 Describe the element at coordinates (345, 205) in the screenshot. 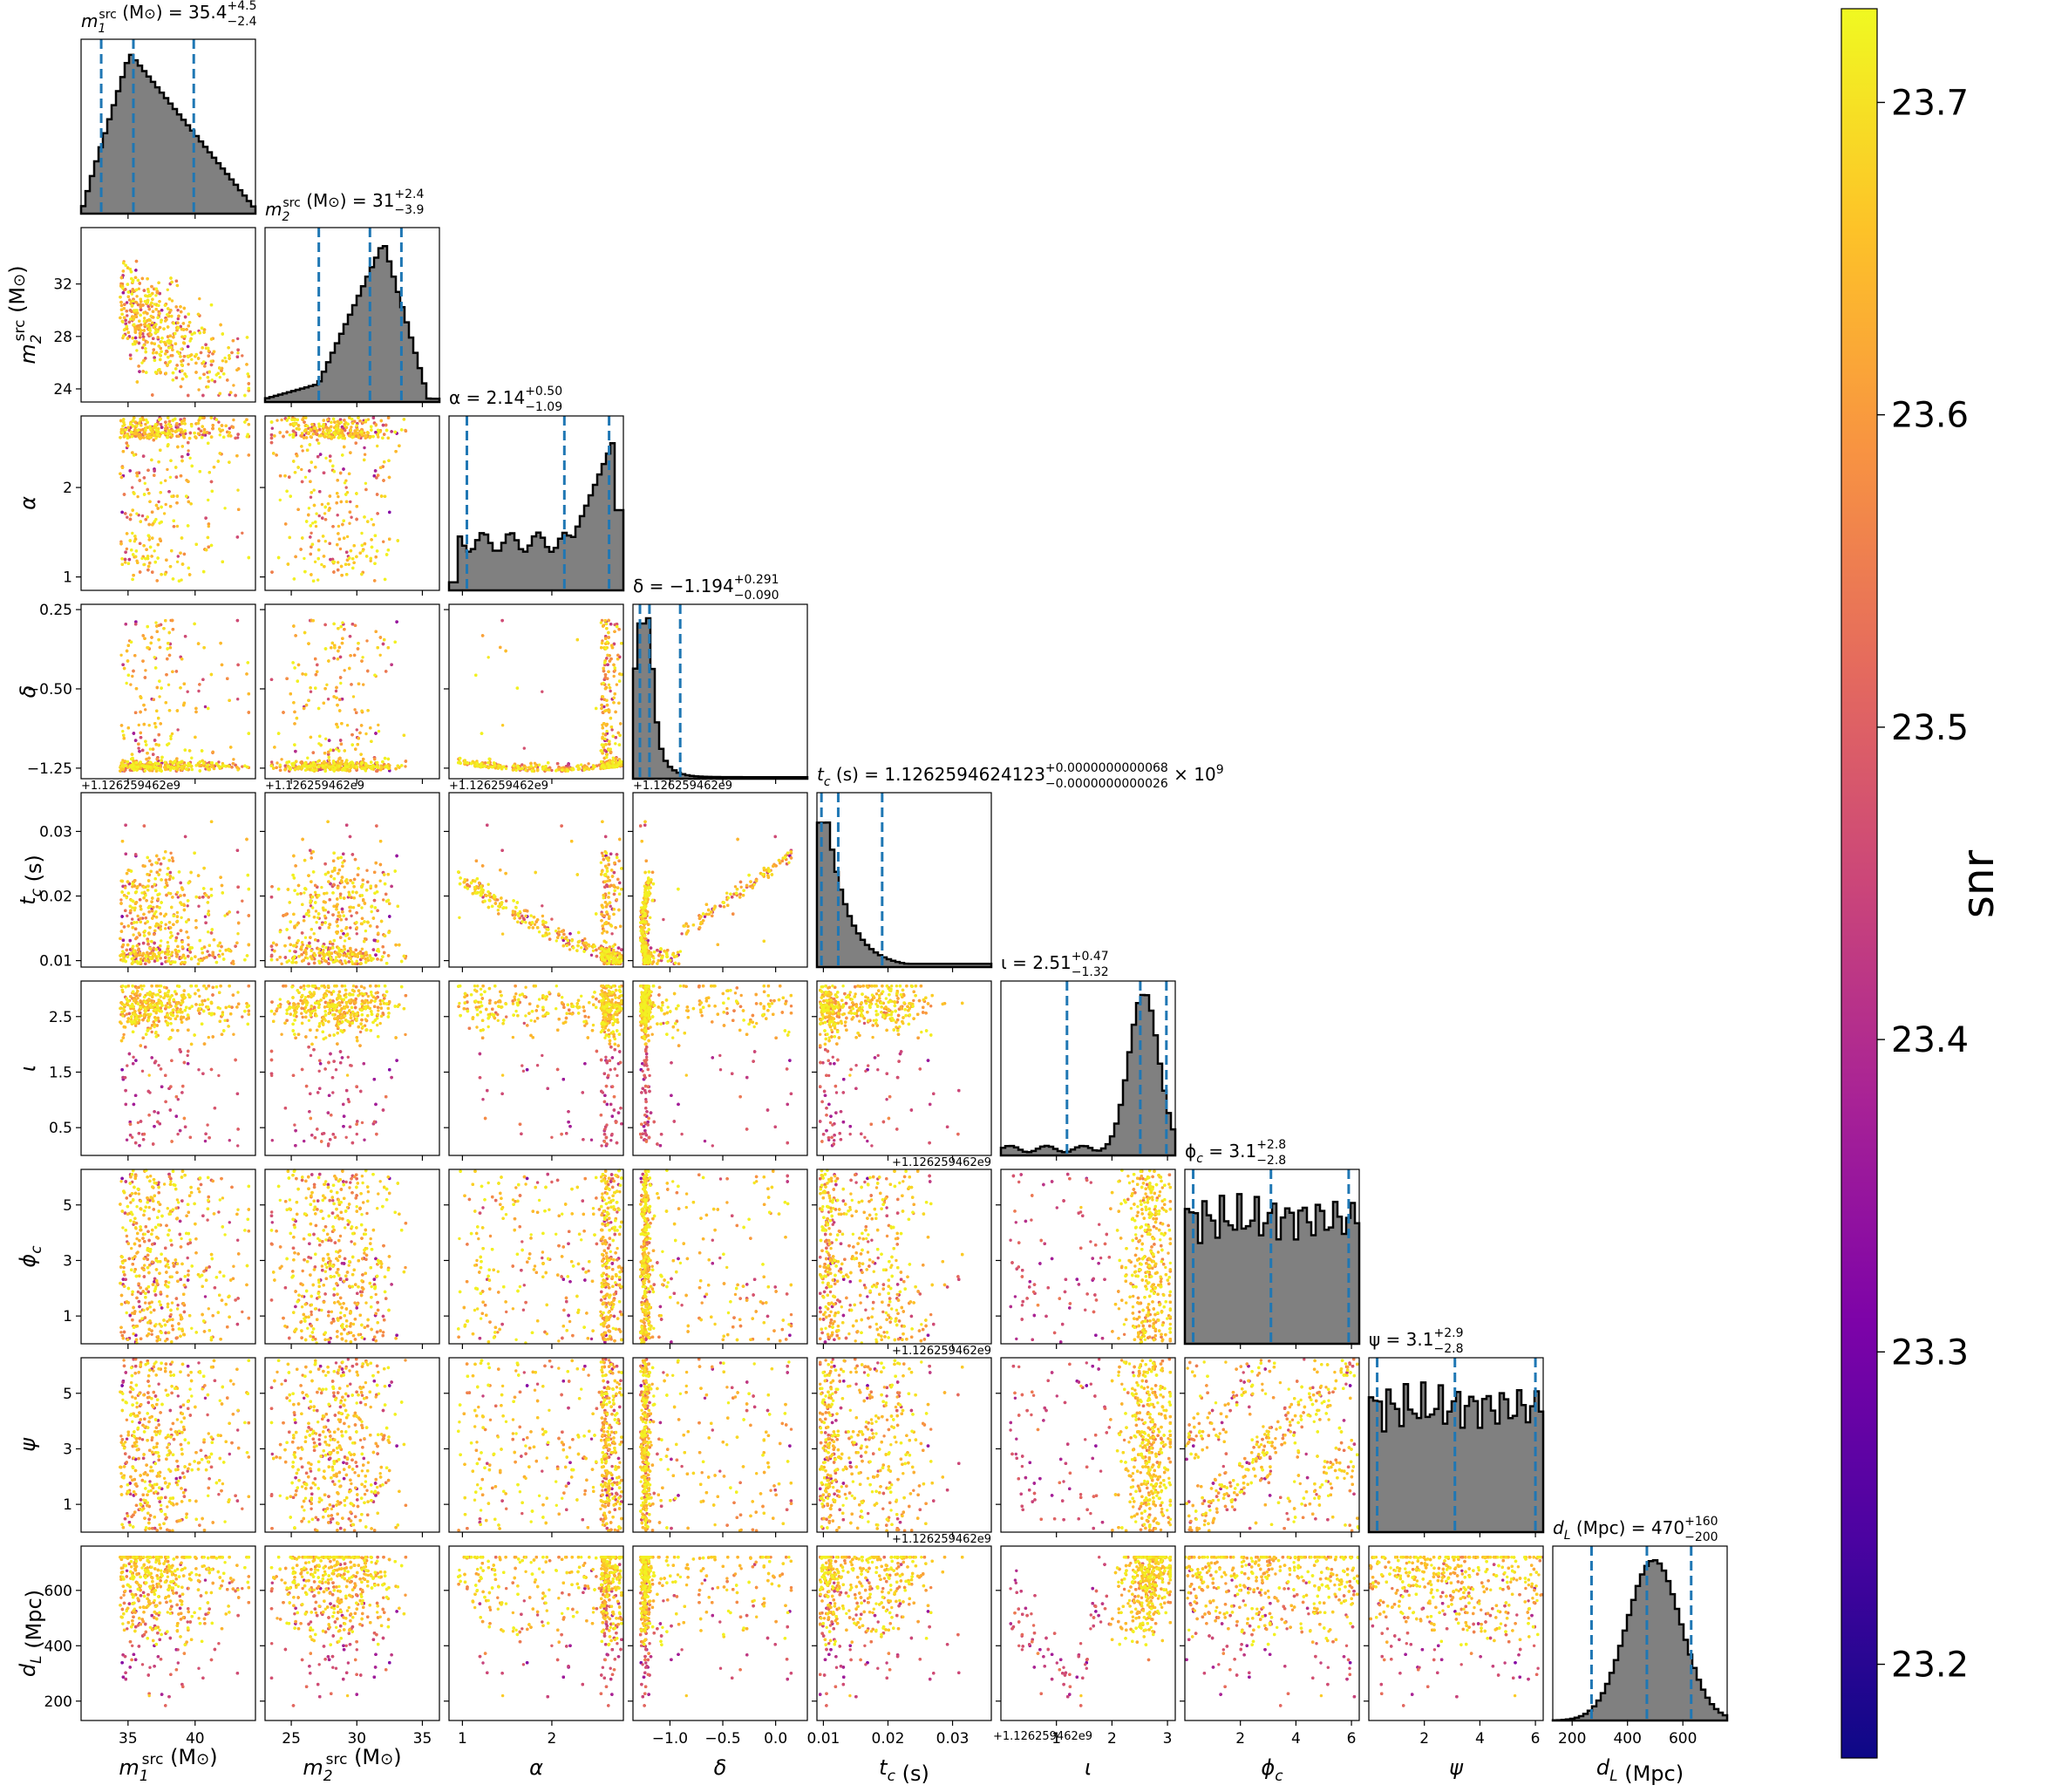

I see `hist-title-m2: m2src (M⊙) = 31+2.4 −3.9` at that location.